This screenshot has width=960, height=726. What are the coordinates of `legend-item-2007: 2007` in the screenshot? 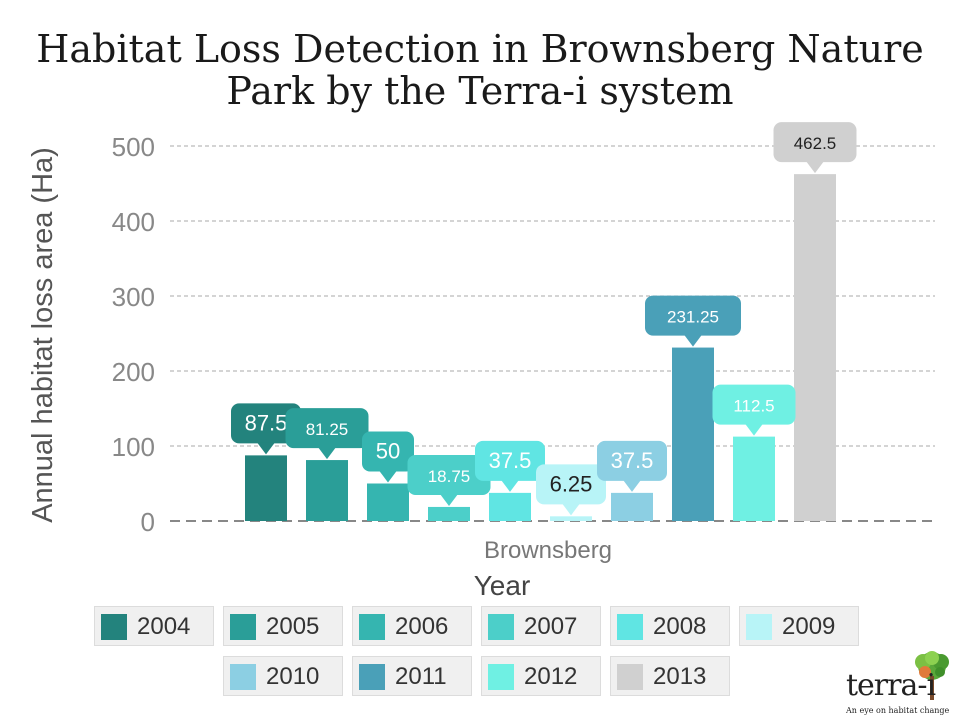 It's located at (541, 626).